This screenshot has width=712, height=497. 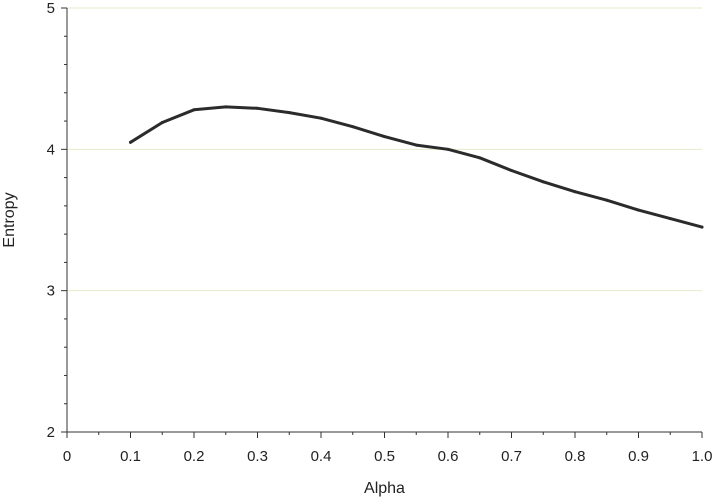 What do you see at coordinates (194, 456) in the screenshot?
I see `x-tick-label: 0.2` at bounding box center [194, 456].